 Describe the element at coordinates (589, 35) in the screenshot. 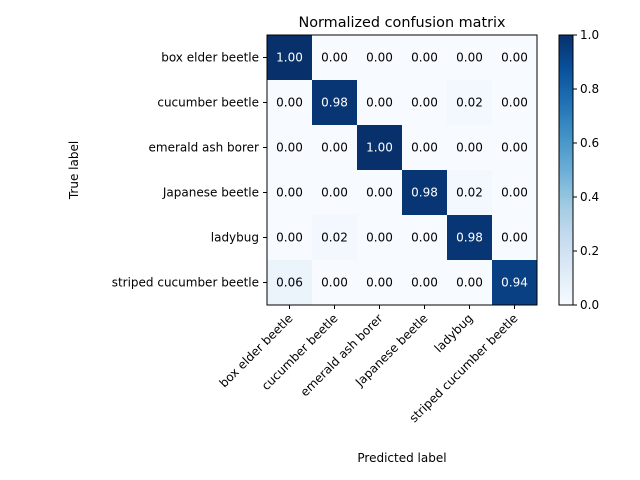

I see `colorbar-tick-label: 1.0` at that location.